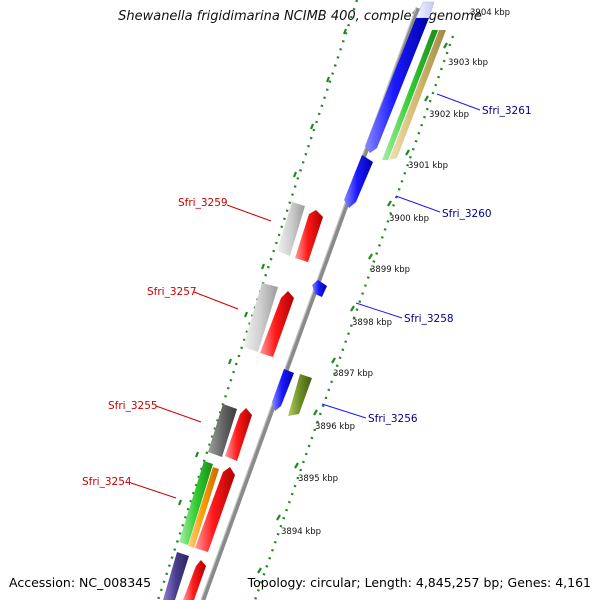 The height and width of the screenshot is (600, 600). Describe the element at coordinates (372, 323) in the screenshot. I see `kbp-label: 3898 kbp` at that location.